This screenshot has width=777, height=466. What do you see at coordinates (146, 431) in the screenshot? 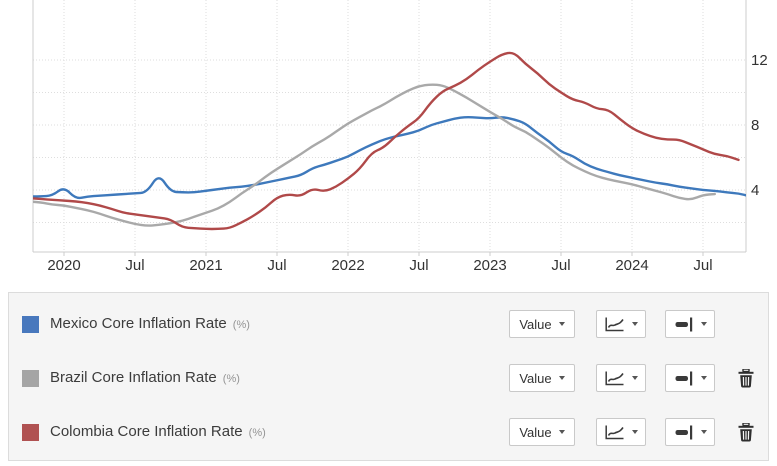
I see `series-label: Colombia Core Inflation Rate` at bounding box center [146, 431].